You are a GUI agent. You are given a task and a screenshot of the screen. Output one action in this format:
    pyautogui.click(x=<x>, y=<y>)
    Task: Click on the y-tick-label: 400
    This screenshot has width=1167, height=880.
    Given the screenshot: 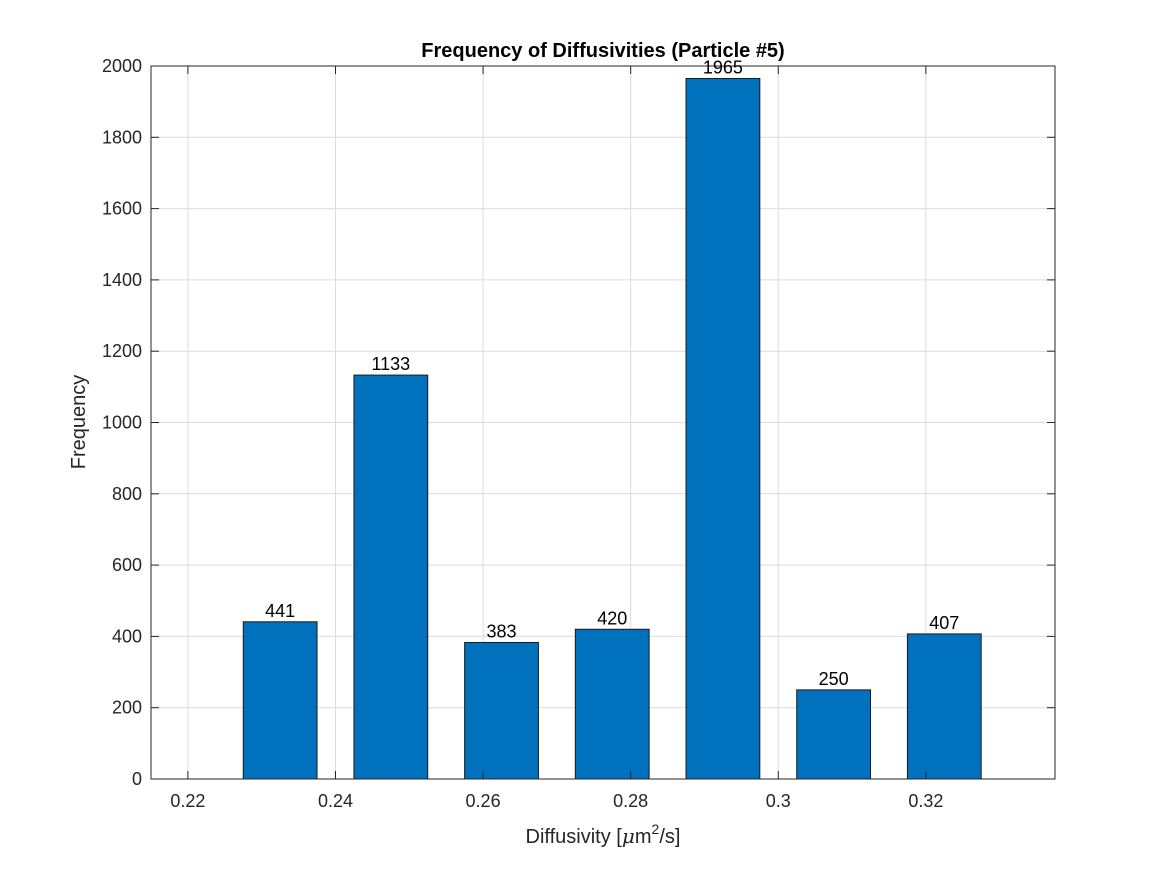 What is the action you would take?
    pyautogui.click(x=127, y=636)
    